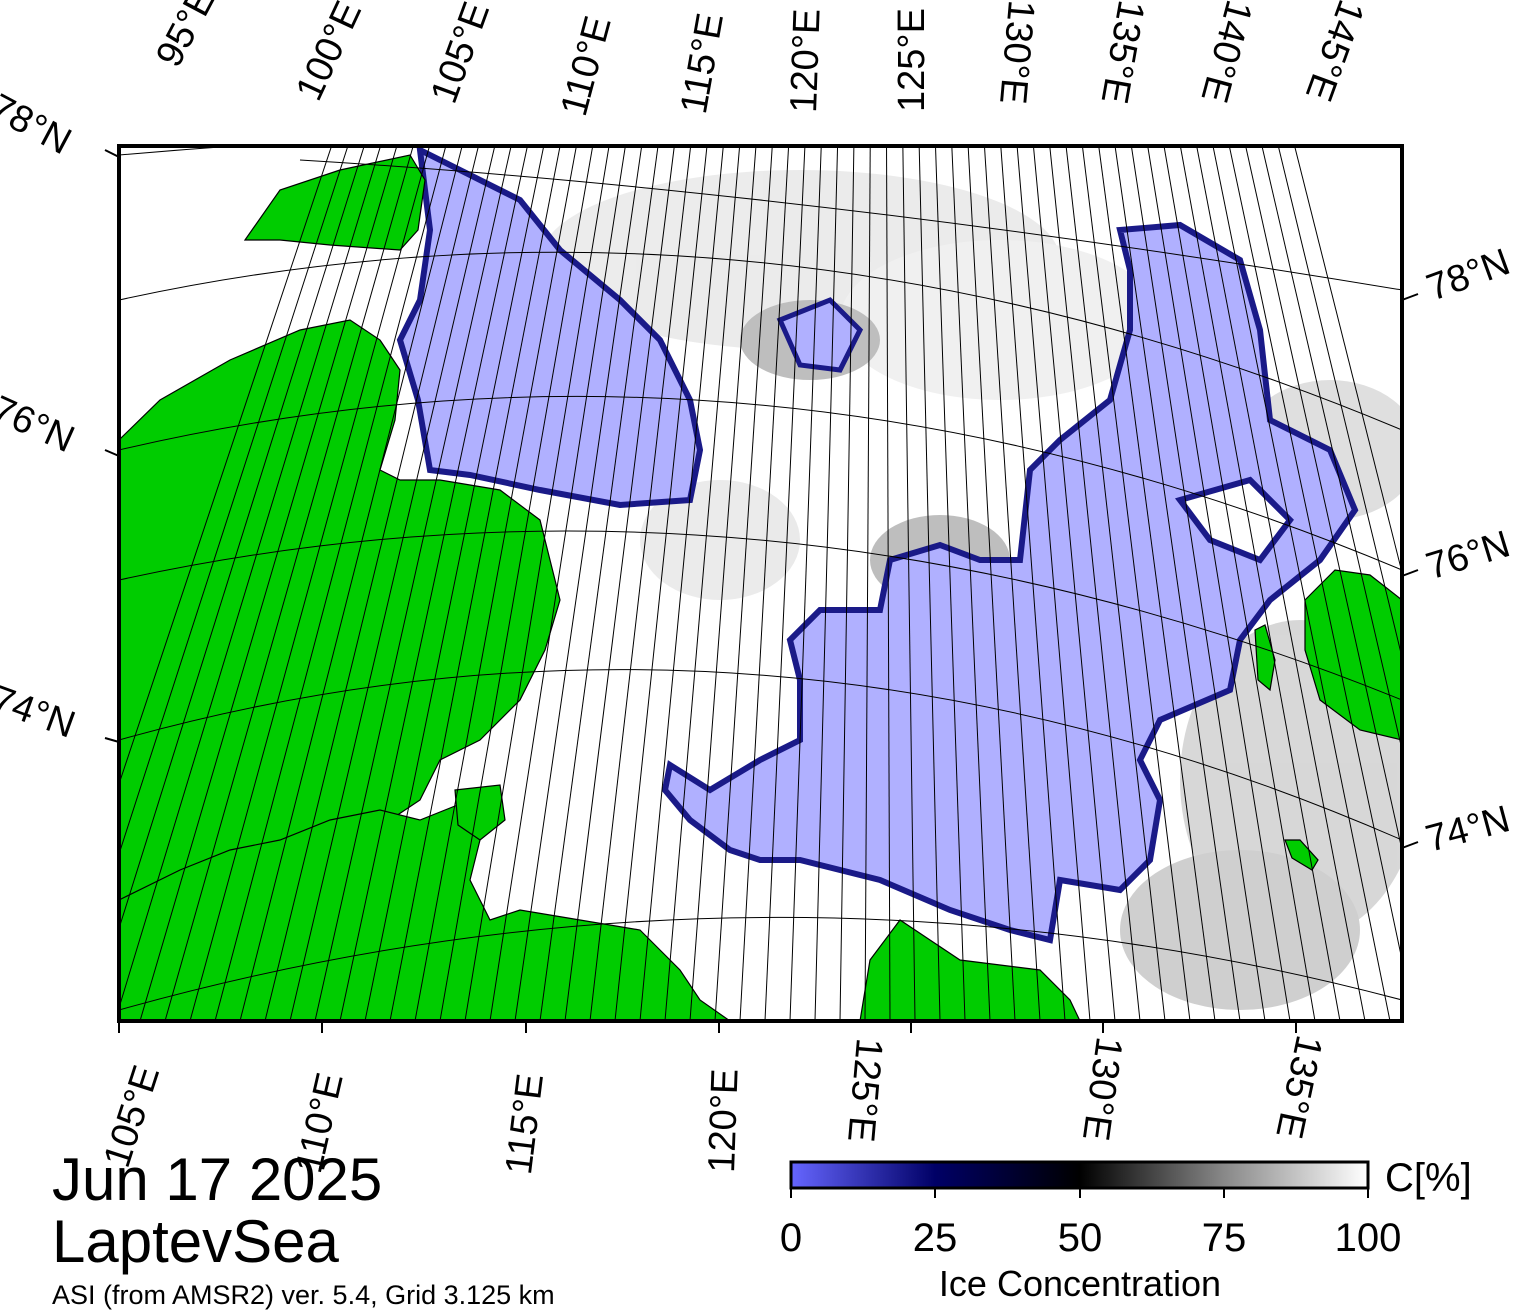 The width and height of the screenshot is (1525, 1314). What do you see at coordinates (1428, 1178) in the screenshot?
I see `colorbar-unit: C[%]` at bounding box center [1428, 1178].